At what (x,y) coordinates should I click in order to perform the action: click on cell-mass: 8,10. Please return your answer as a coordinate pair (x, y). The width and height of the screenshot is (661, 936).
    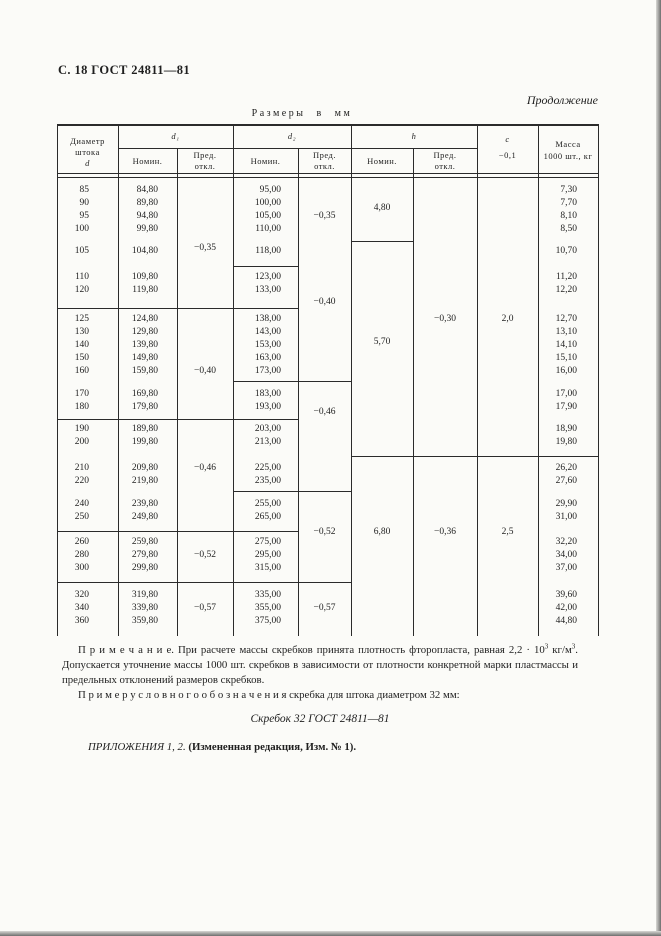
    Looking at the image, I should click on (568, 216).